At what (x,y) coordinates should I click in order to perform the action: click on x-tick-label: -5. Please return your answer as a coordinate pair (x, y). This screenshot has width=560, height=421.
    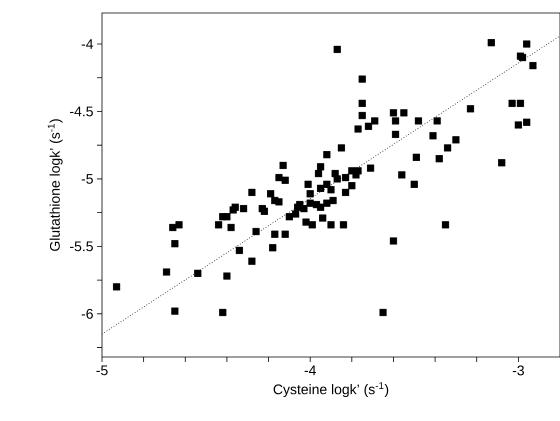
    Looking at the image, I should click on (102, 371).